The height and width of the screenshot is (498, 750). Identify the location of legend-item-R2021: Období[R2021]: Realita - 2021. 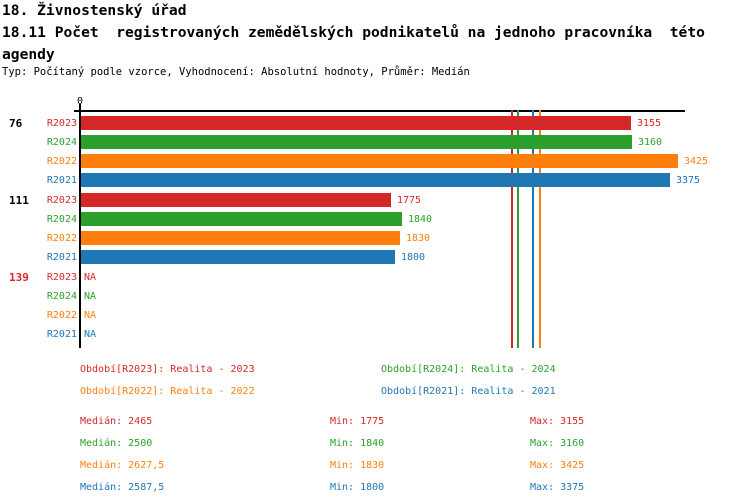
(468, 391).